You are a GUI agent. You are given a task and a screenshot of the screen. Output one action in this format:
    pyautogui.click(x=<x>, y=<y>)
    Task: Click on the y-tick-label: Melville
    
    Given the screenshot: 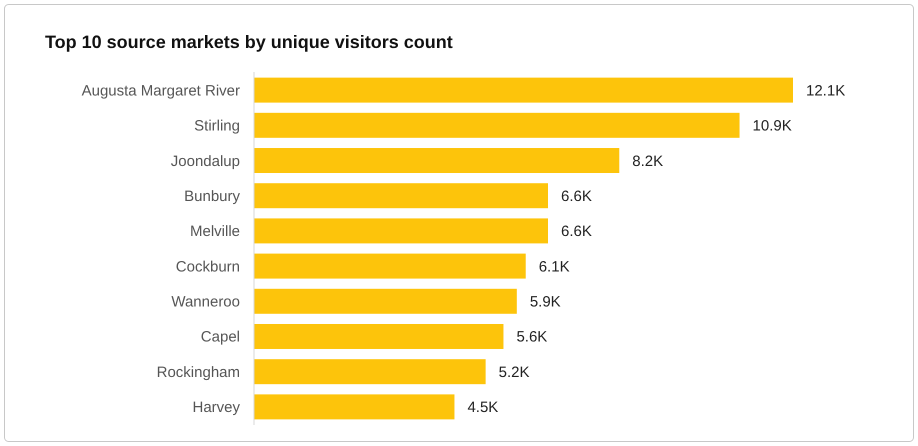 What is the action you would take?
    pyautogui.click(x=215, y=231)
    